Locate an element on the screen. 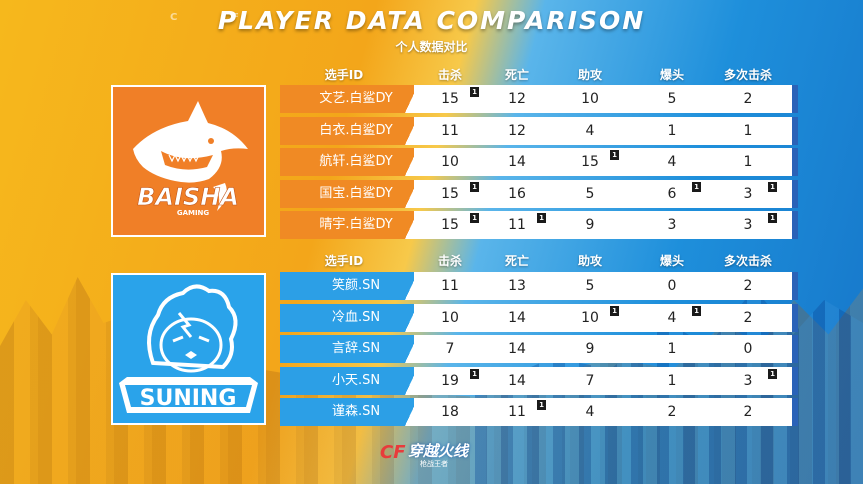  header-deaths: 死亡 is located at coordinates (517, 75).